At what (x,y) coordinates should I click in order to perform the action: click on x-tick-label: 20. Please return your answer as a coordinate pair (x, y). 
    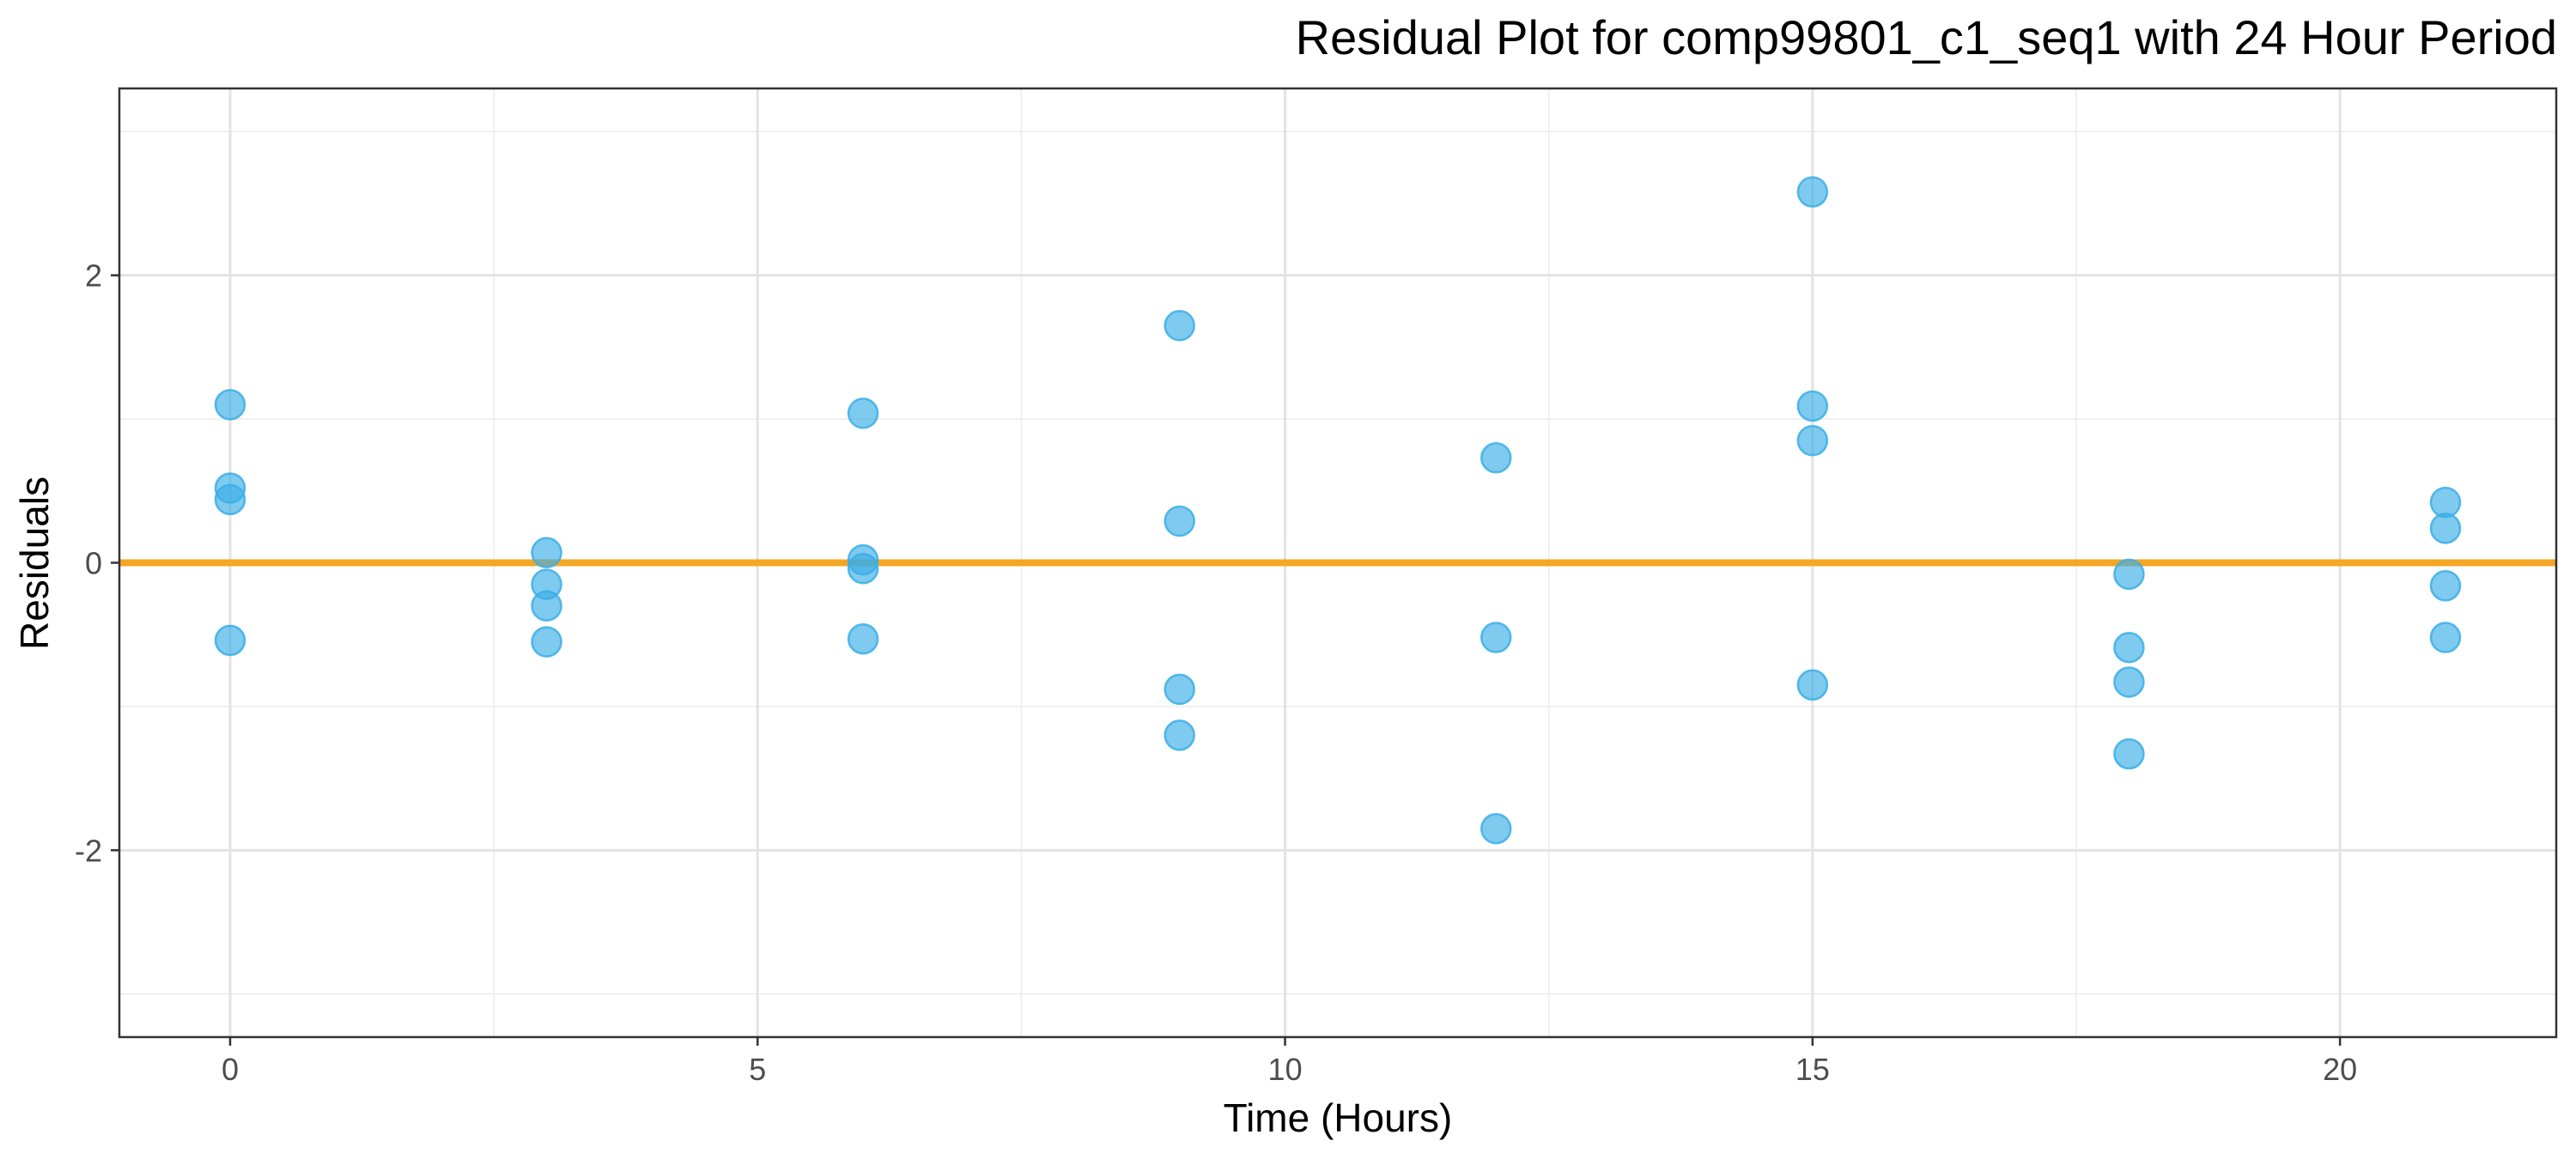
    Looking at the image, I should click on (2340, 1070).